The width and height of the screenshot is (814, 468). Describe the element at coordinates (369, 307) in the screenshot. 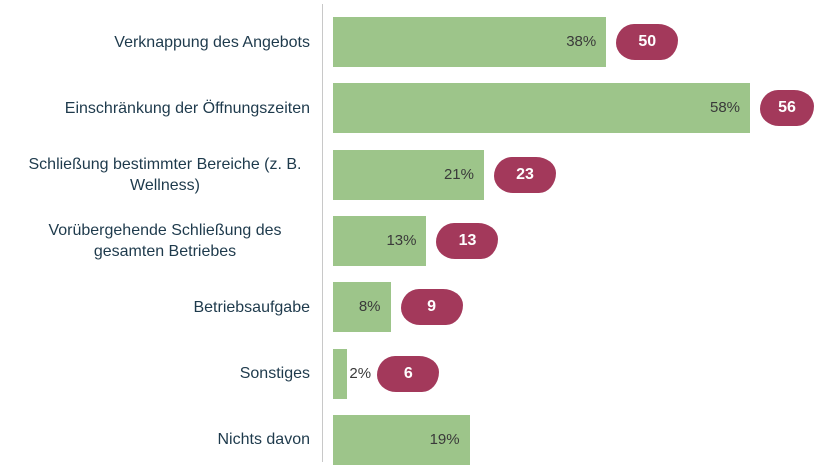

I see `value-label: 8%` at that location.